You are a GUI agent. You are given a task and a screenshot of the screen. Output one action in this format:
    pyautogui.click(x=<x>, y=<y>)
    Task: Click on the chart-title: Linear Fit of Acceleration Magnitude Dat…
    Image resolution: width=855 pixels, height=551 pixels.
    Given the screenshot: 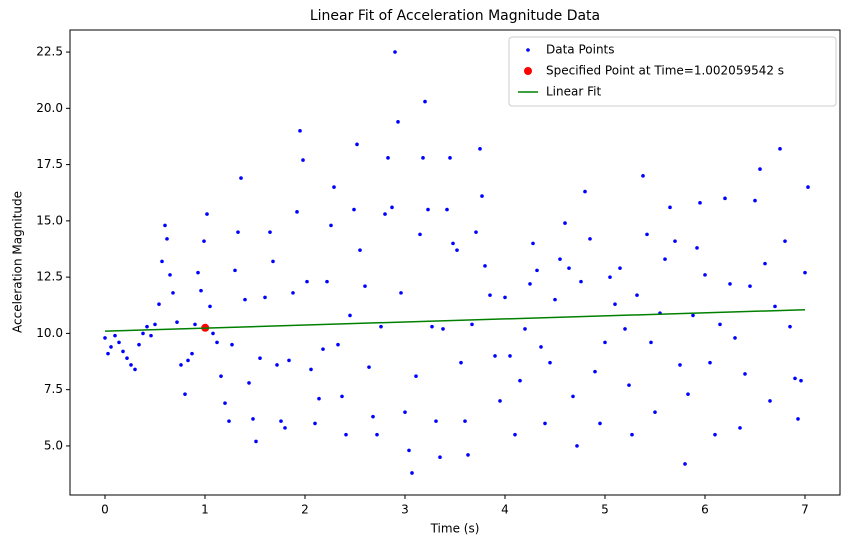 What is the action you would take?
    pyautogui.click(x=455, y=16)
    